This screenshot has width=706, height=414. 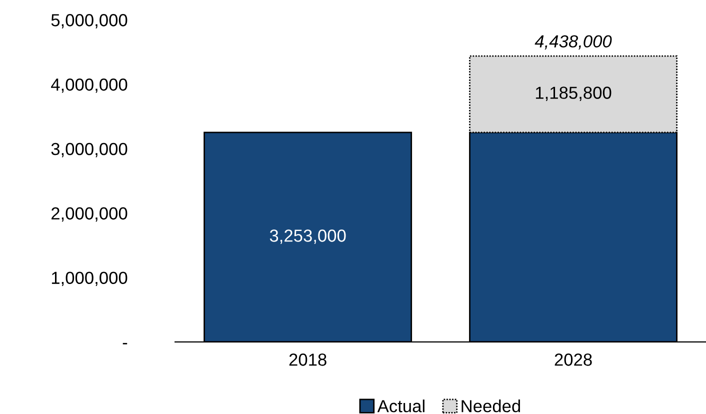 I want to click on total-label: 4,438,000, so click(x=573, y=42).